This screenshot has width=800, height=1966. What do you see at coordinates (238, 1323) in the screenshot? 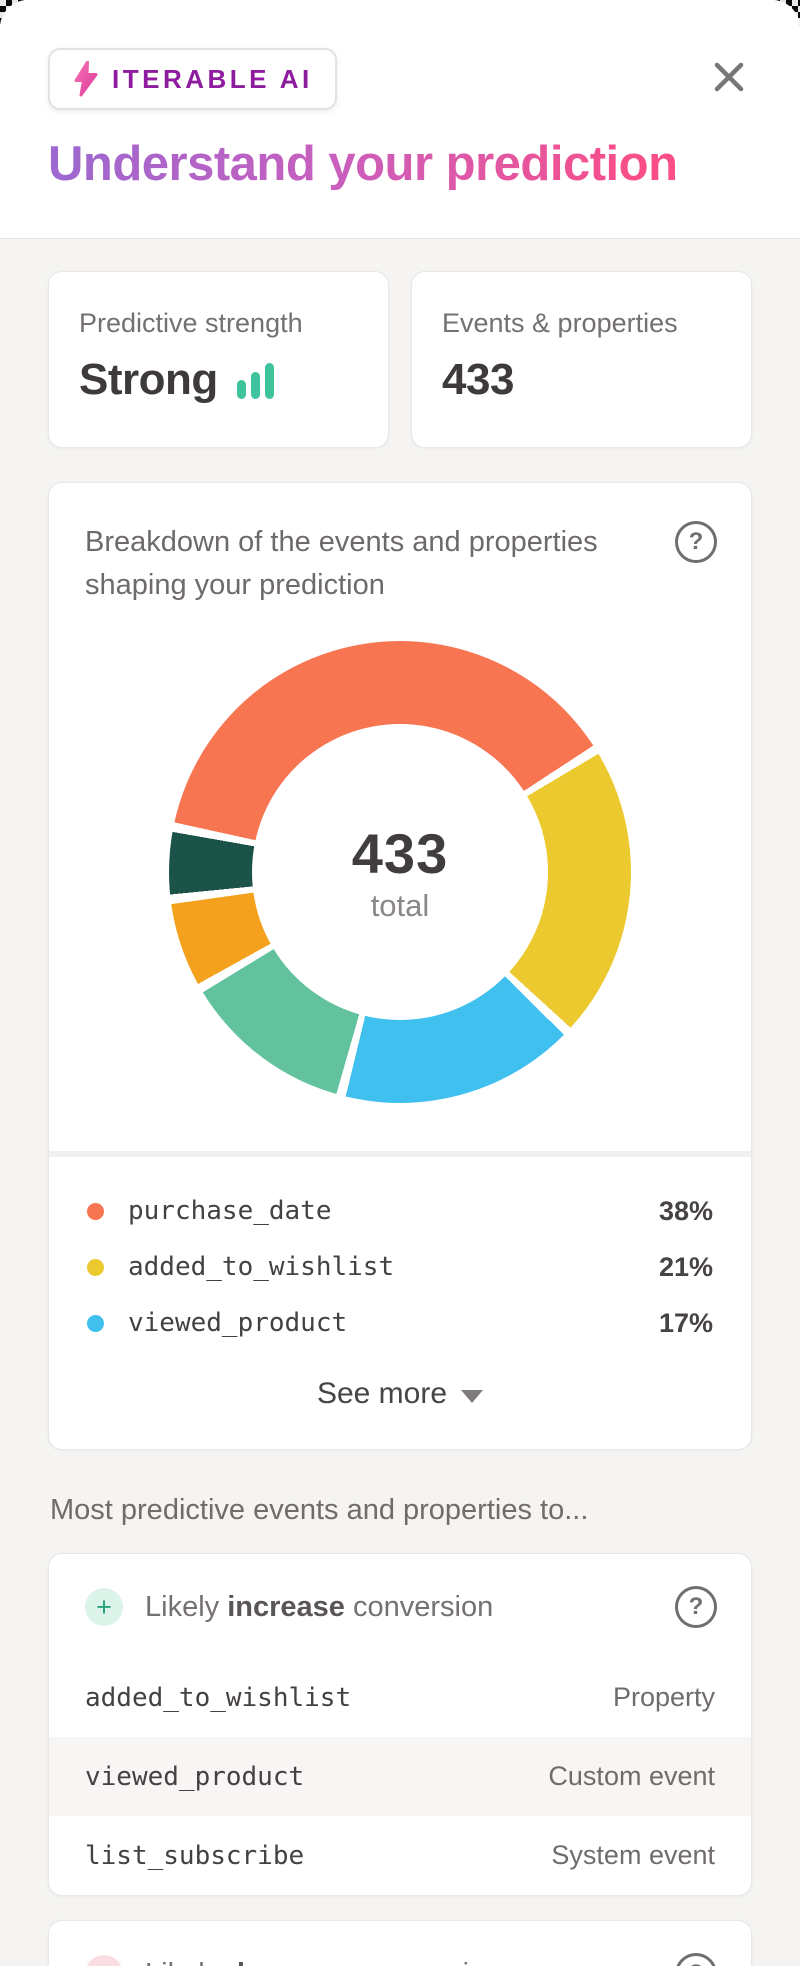
I see `legend-label: viewed_product` at bounding box center [238, 1323].